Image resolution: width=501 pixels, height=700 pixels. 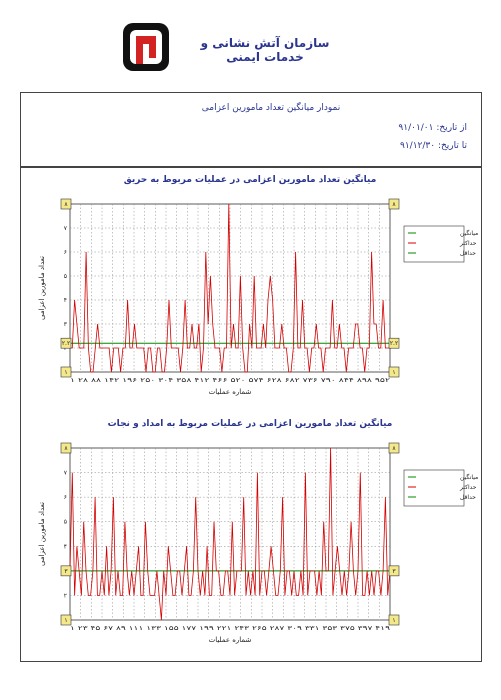 I want to click on from-date: از تاریخ: ۹۱/۰۱/۰۱, so click(x=432, y=128).